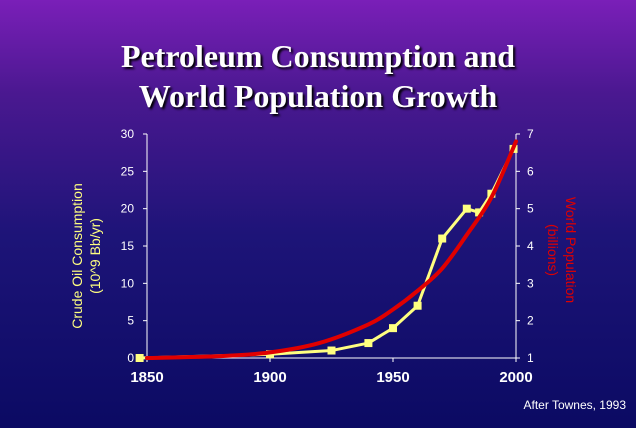 This screenshot has height=428, width=636. What do you see at coordinates (128, 246) in the screenshot?
I see `left-tick-label: 15` at bounding box center [128, 246].